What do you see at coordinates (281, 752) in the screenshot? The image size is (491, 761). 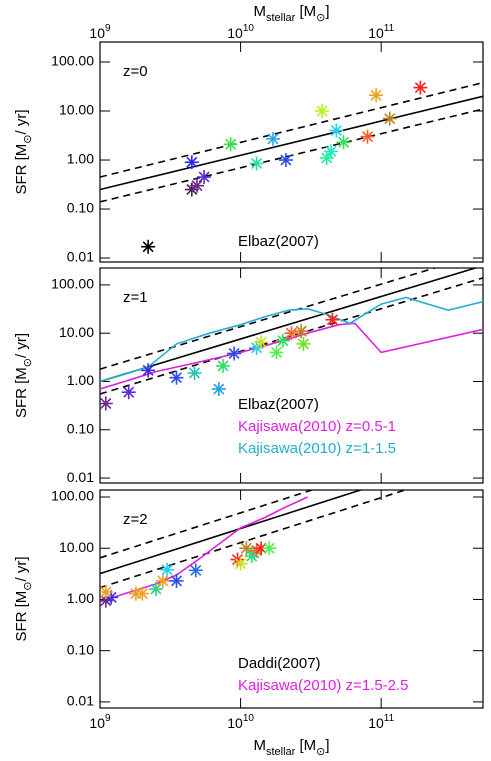 I see `x-axis-title-part: stellar` at bounding box center [281, 752].